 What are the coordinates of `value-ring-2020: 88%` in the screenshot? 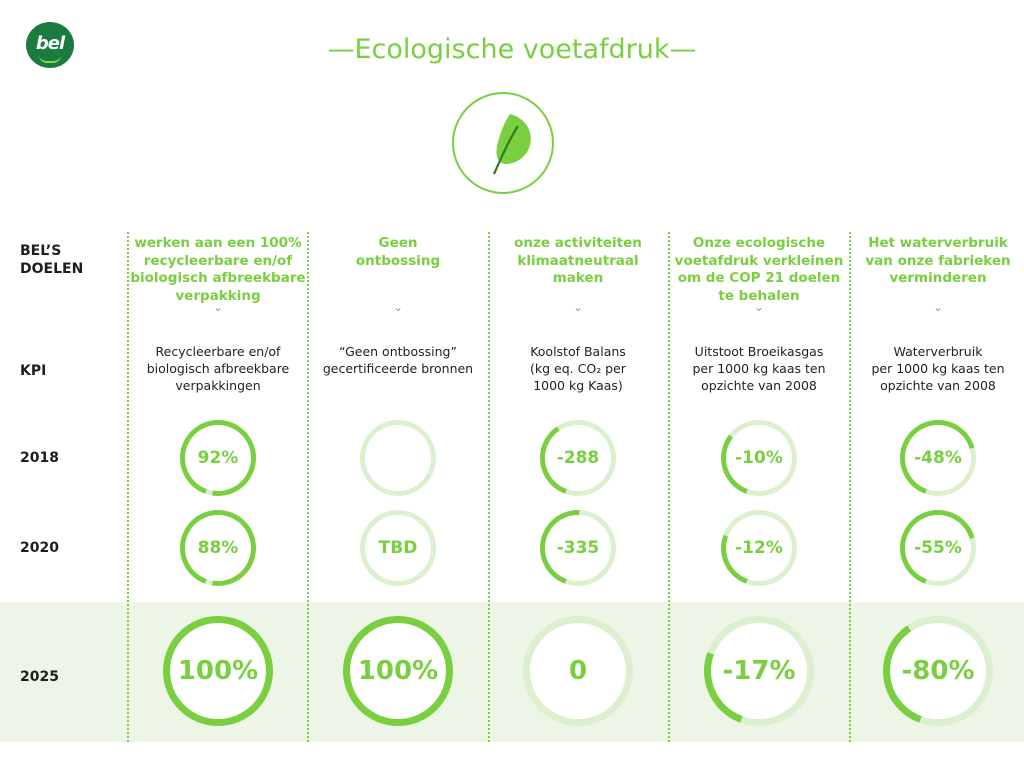 It's located at (218, 548).